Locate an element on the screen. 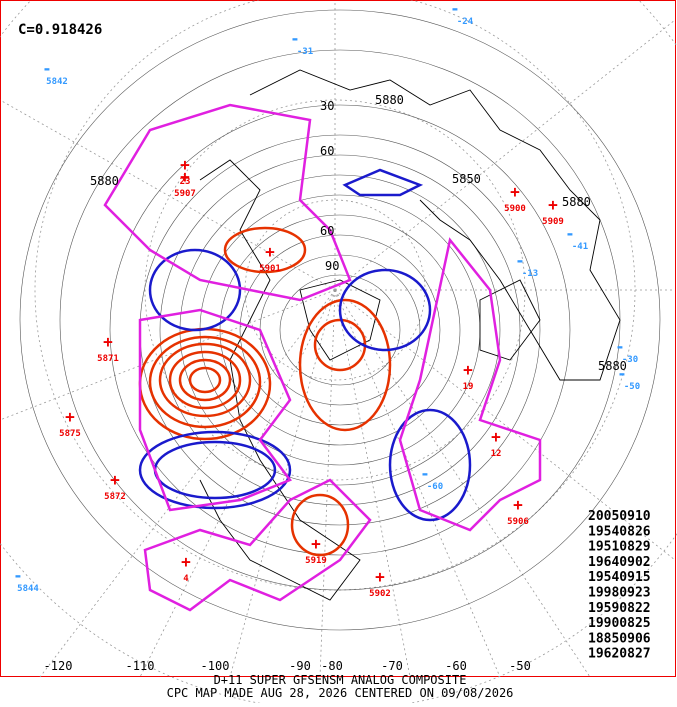  high-label: 23 is located at coordinates (185, 182).